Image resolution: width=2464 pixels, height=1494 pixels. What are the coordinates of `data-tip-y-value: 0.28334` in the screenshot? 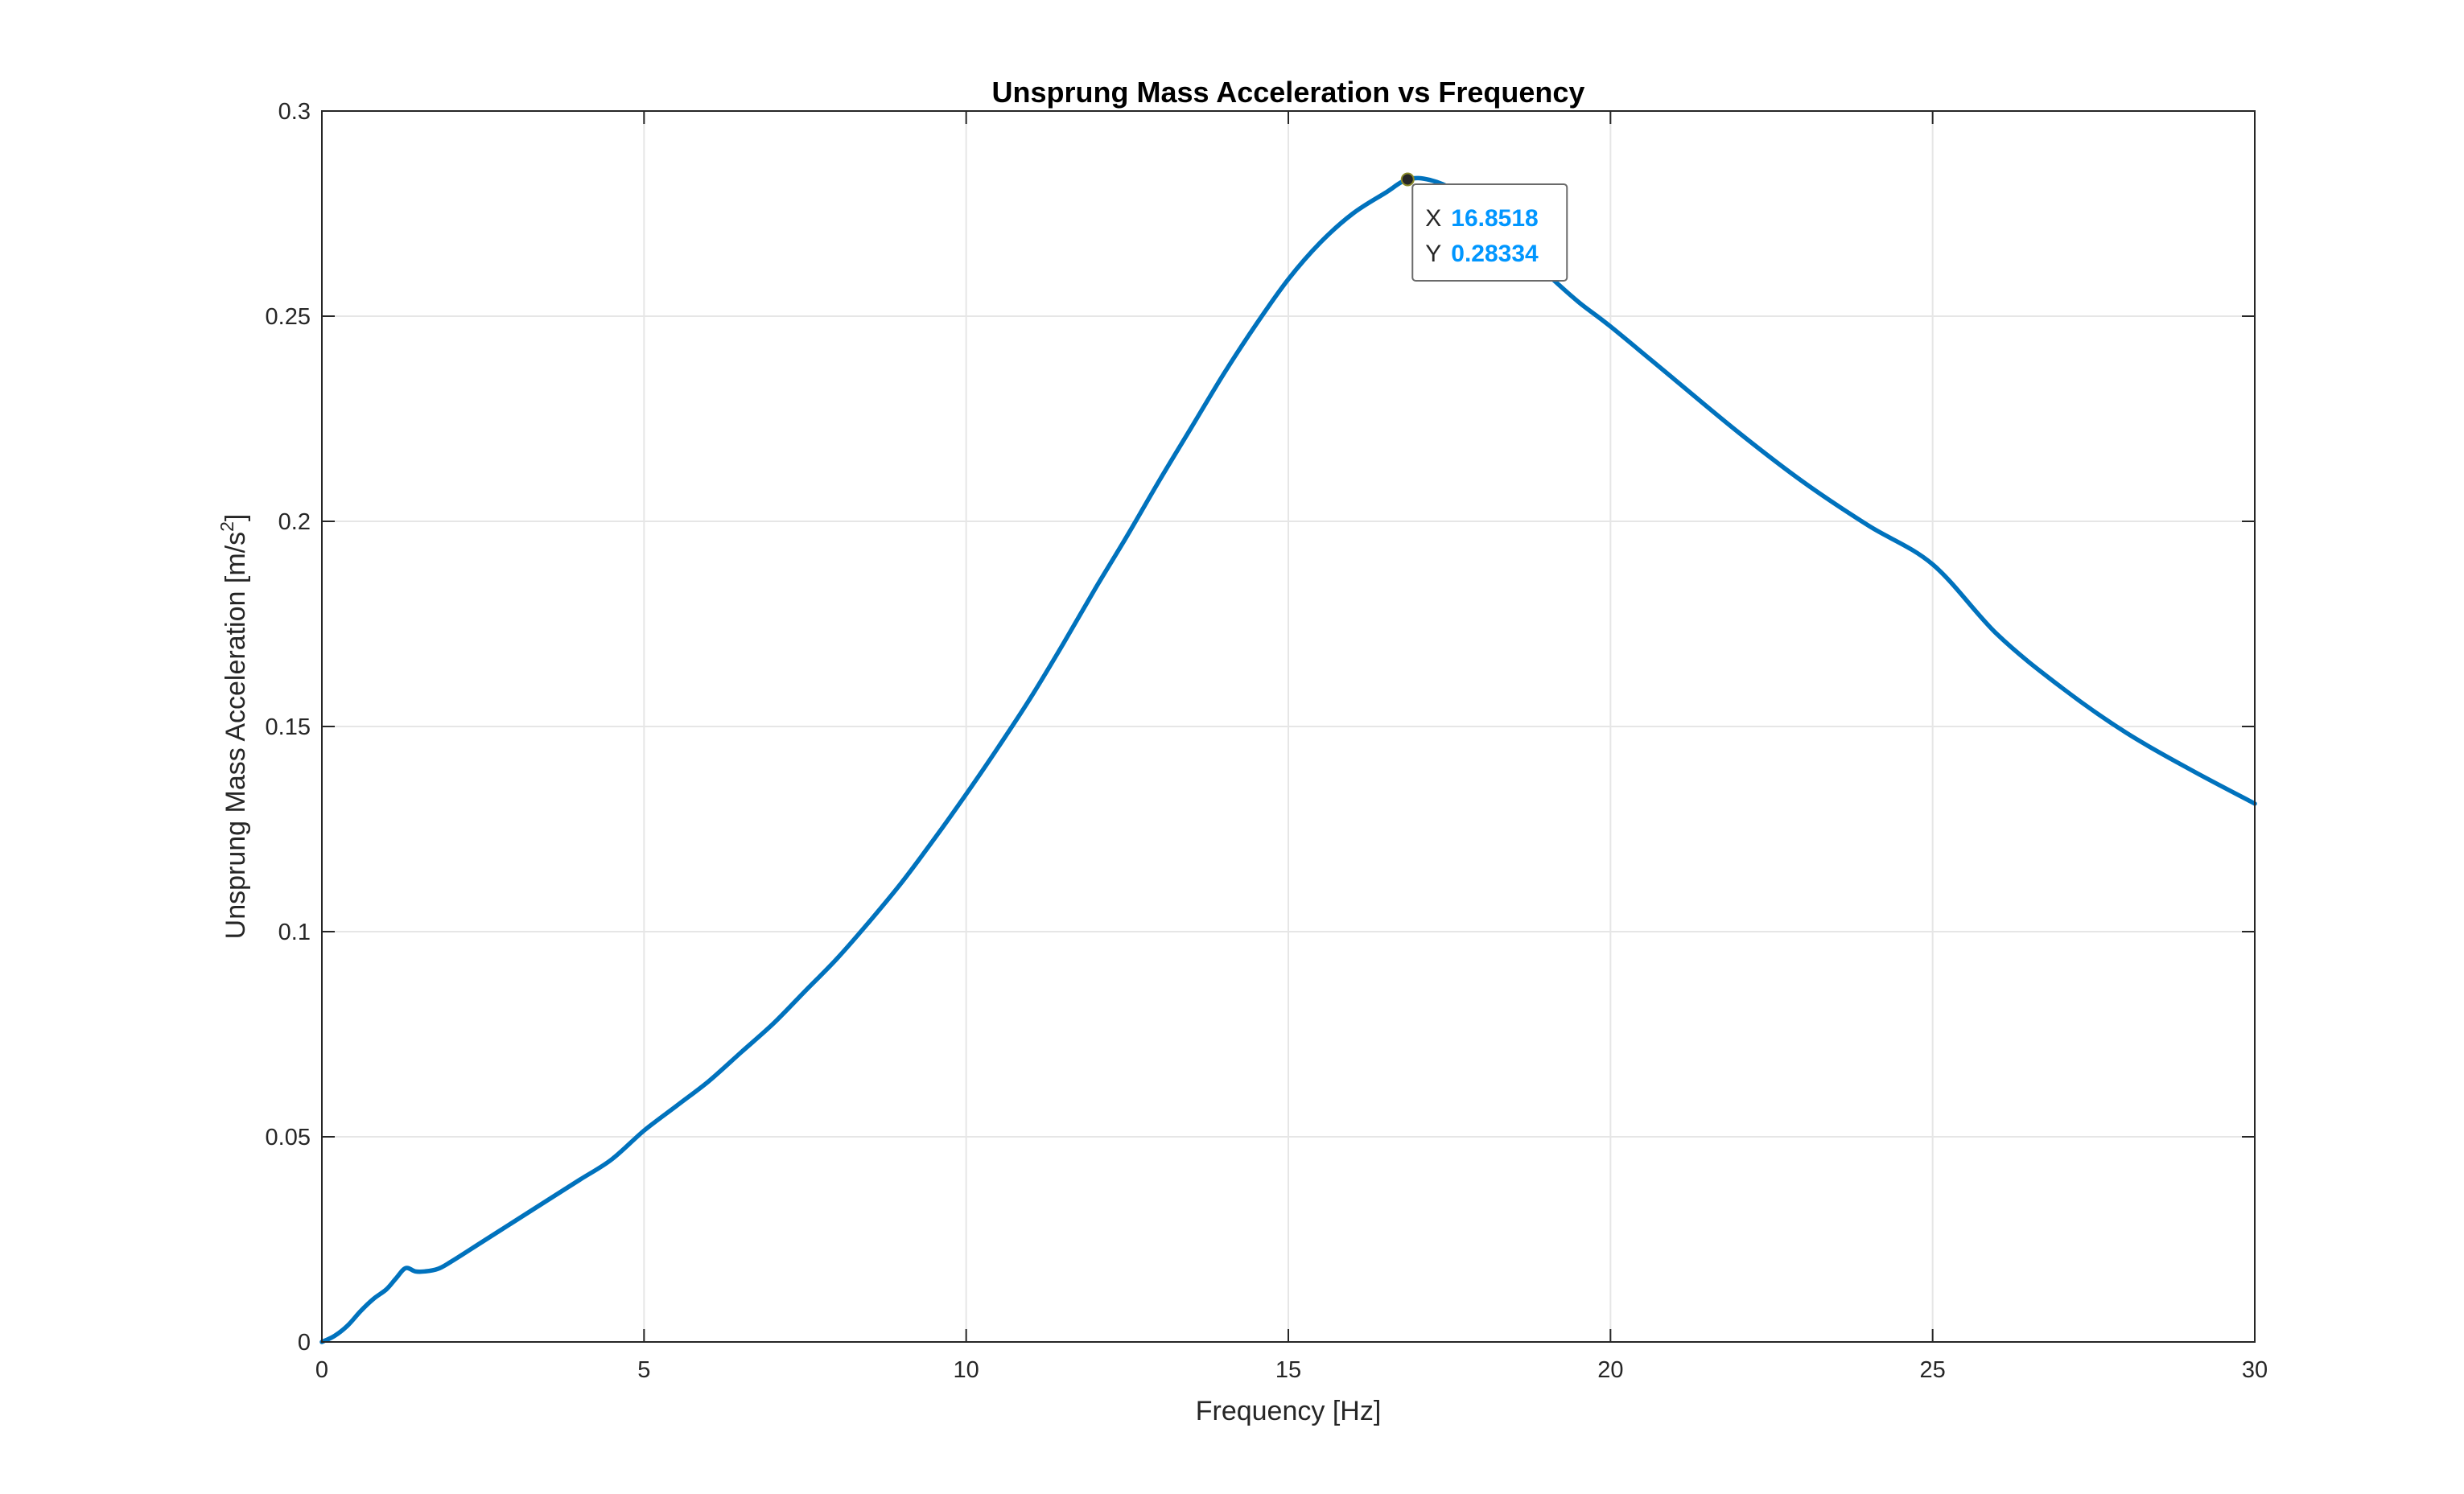 It's located at (1495, 254).